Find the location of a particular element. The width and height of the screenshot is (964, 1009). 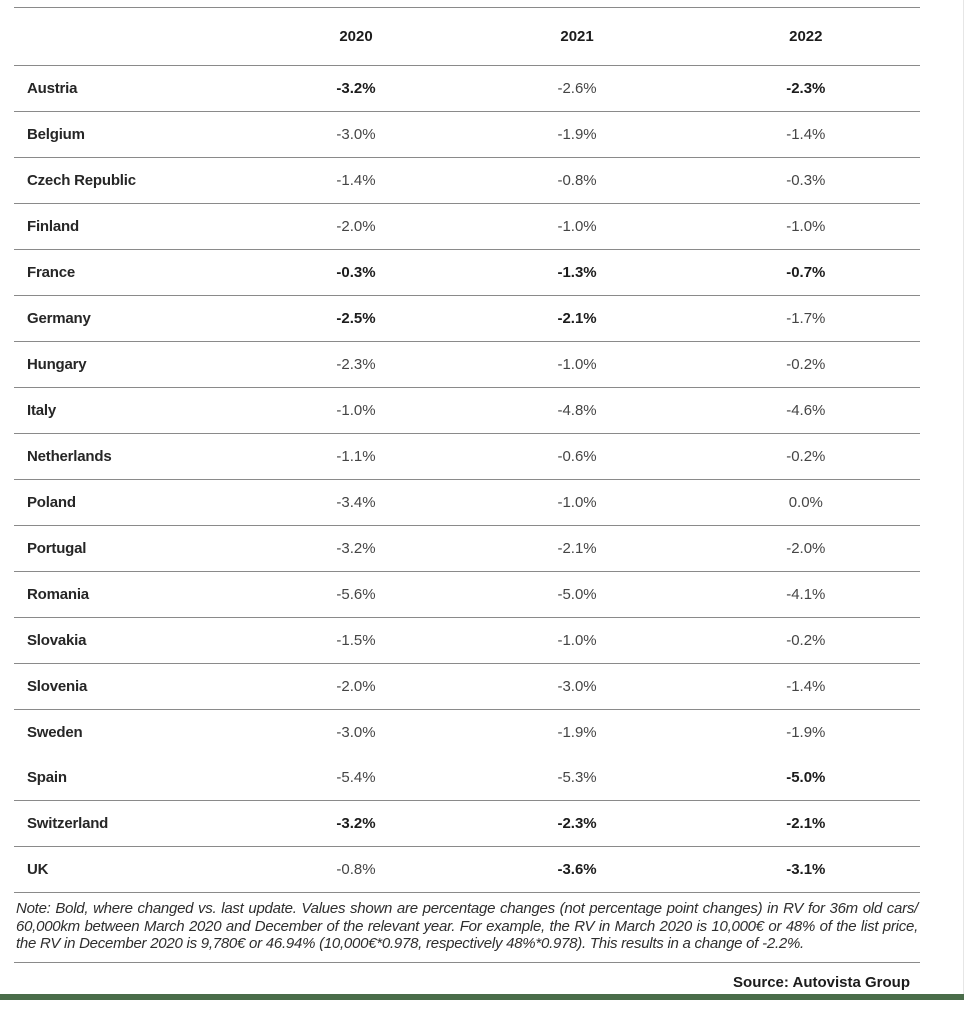

country-label: Sweden is located at coordinates (55, 732).